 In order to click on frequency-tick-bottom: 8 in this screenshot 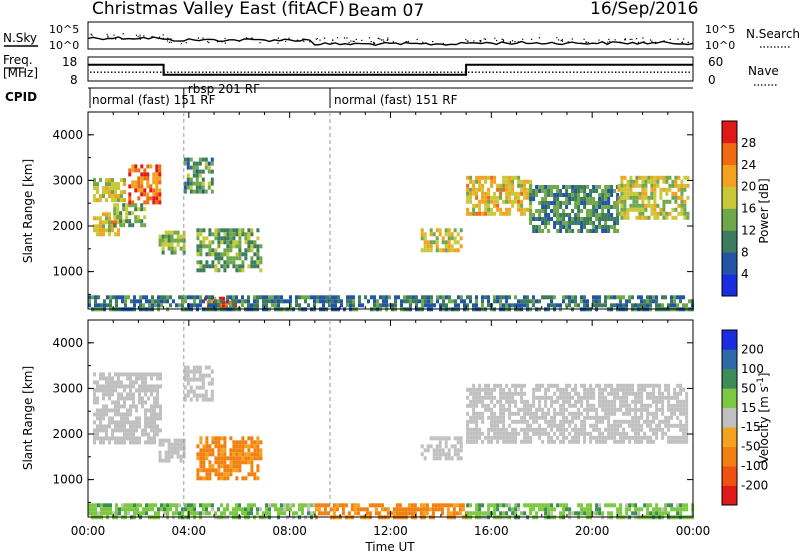, I will do `click(74, 80)`.